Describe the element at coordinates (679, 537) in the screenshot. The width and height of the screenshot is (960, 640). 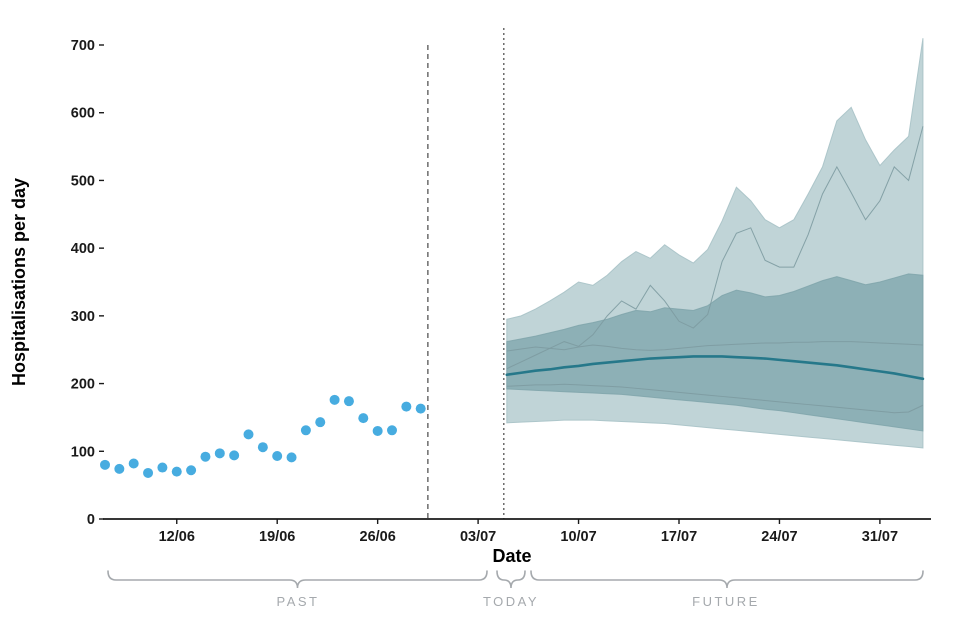
I see `x-tick-label: 17/07` at that location.